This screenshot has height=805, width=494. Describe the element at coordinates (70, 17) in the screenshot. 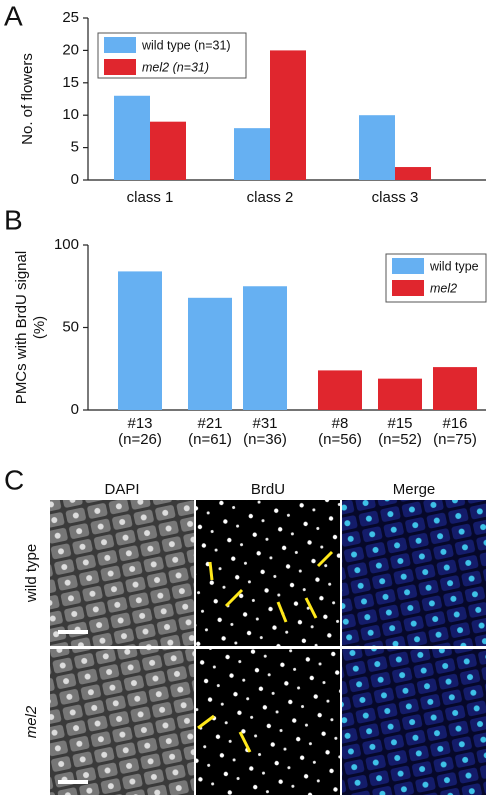

I see `y-tick-label: 25` at that location.